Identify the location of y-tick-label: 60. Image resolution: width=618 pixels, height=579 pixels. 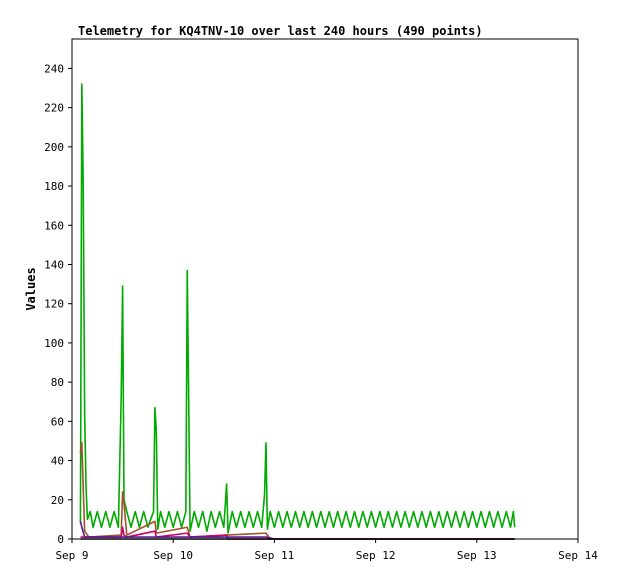
(57, 421).